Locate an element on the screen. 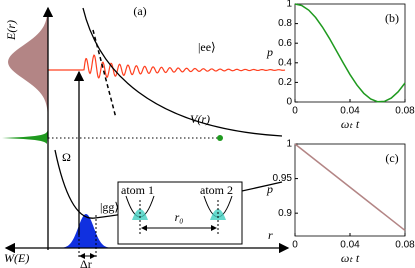  atom-1-label: atom 1 is located at coordinates (137, 190).